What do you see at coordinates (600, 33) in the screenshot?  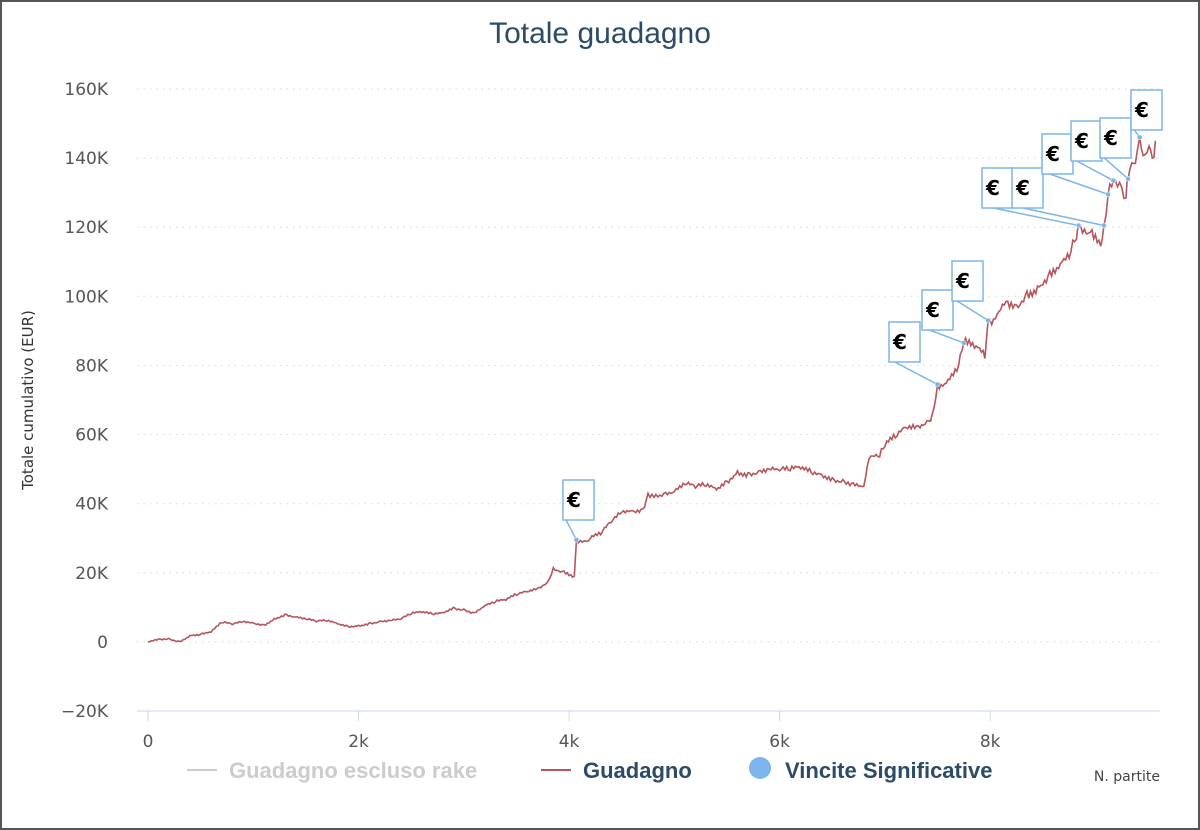 I see `chart-title: Totale guadagno` at bounding box center [600, 33].